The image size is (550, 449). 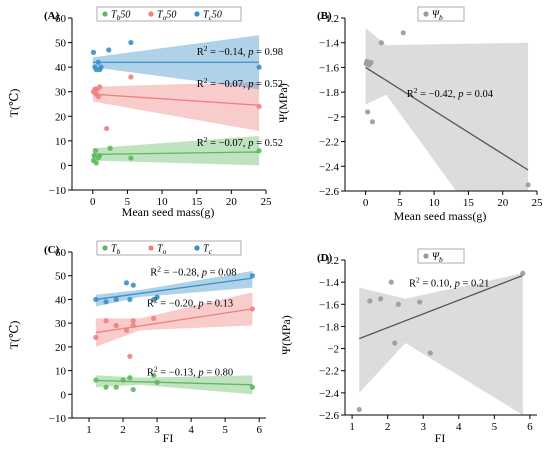 I want to click on panel-label: (A), so click(x=52, y=16).